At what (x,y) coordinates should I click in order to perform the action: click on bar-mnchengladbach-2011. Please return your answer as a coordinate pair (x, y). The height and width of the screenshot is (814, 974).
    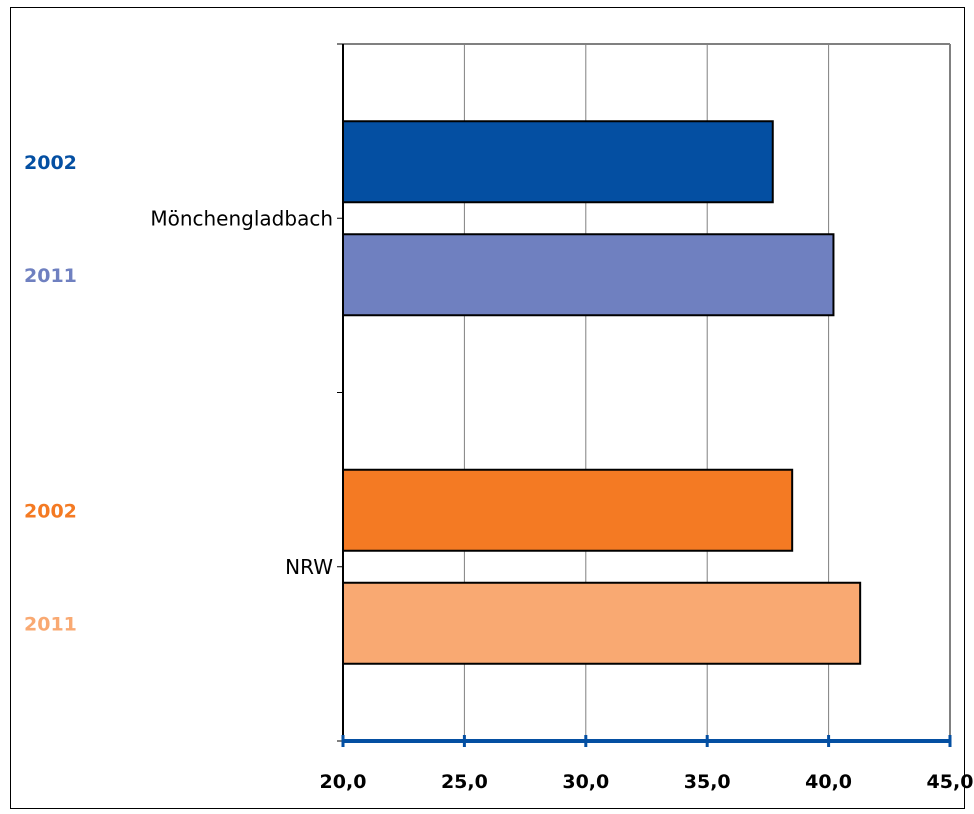
    Looking at the image, I should click on (588, 275).